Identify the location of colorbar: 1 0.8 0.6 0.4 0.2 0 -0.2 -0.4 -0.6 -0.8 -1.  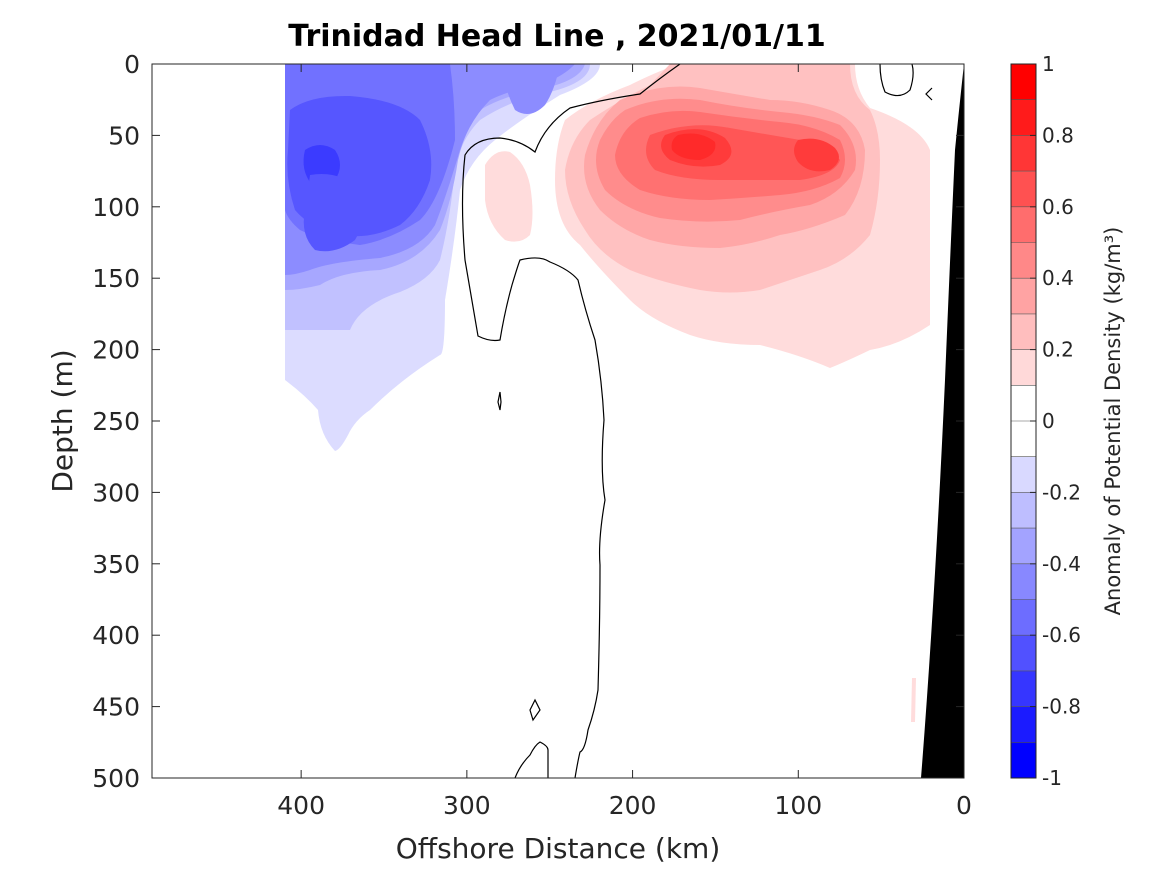
(1045, 421).